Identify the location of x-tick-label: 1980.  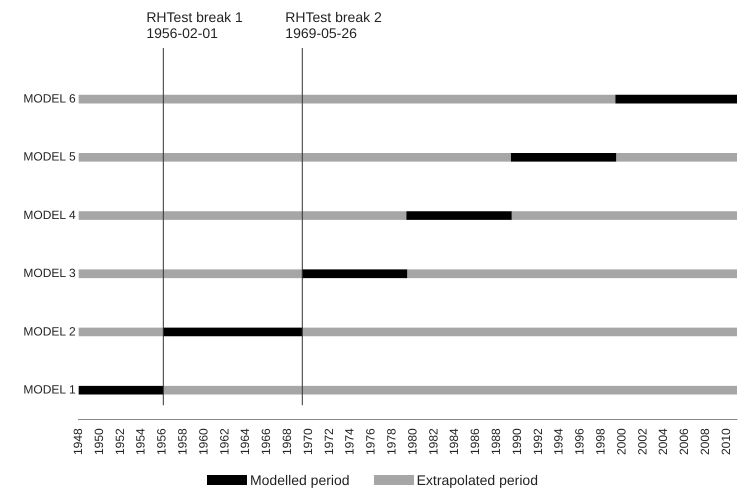
(412, 442).